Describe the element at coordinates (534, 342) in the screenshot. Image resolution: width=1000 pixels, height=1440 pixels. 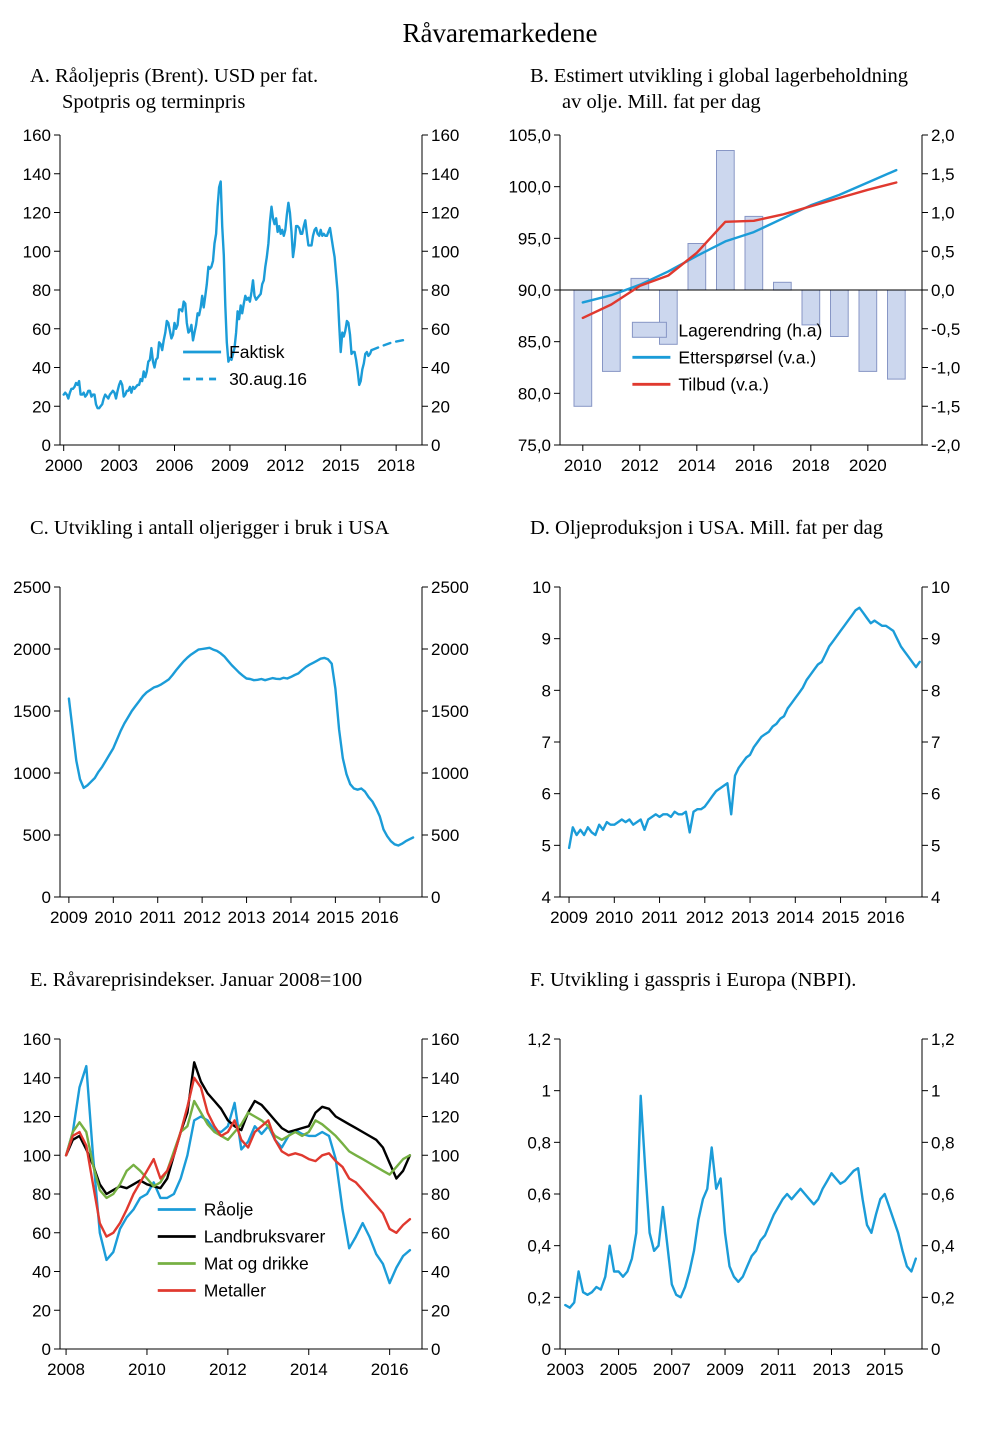
I see `tick-label: 85,0` at that location.